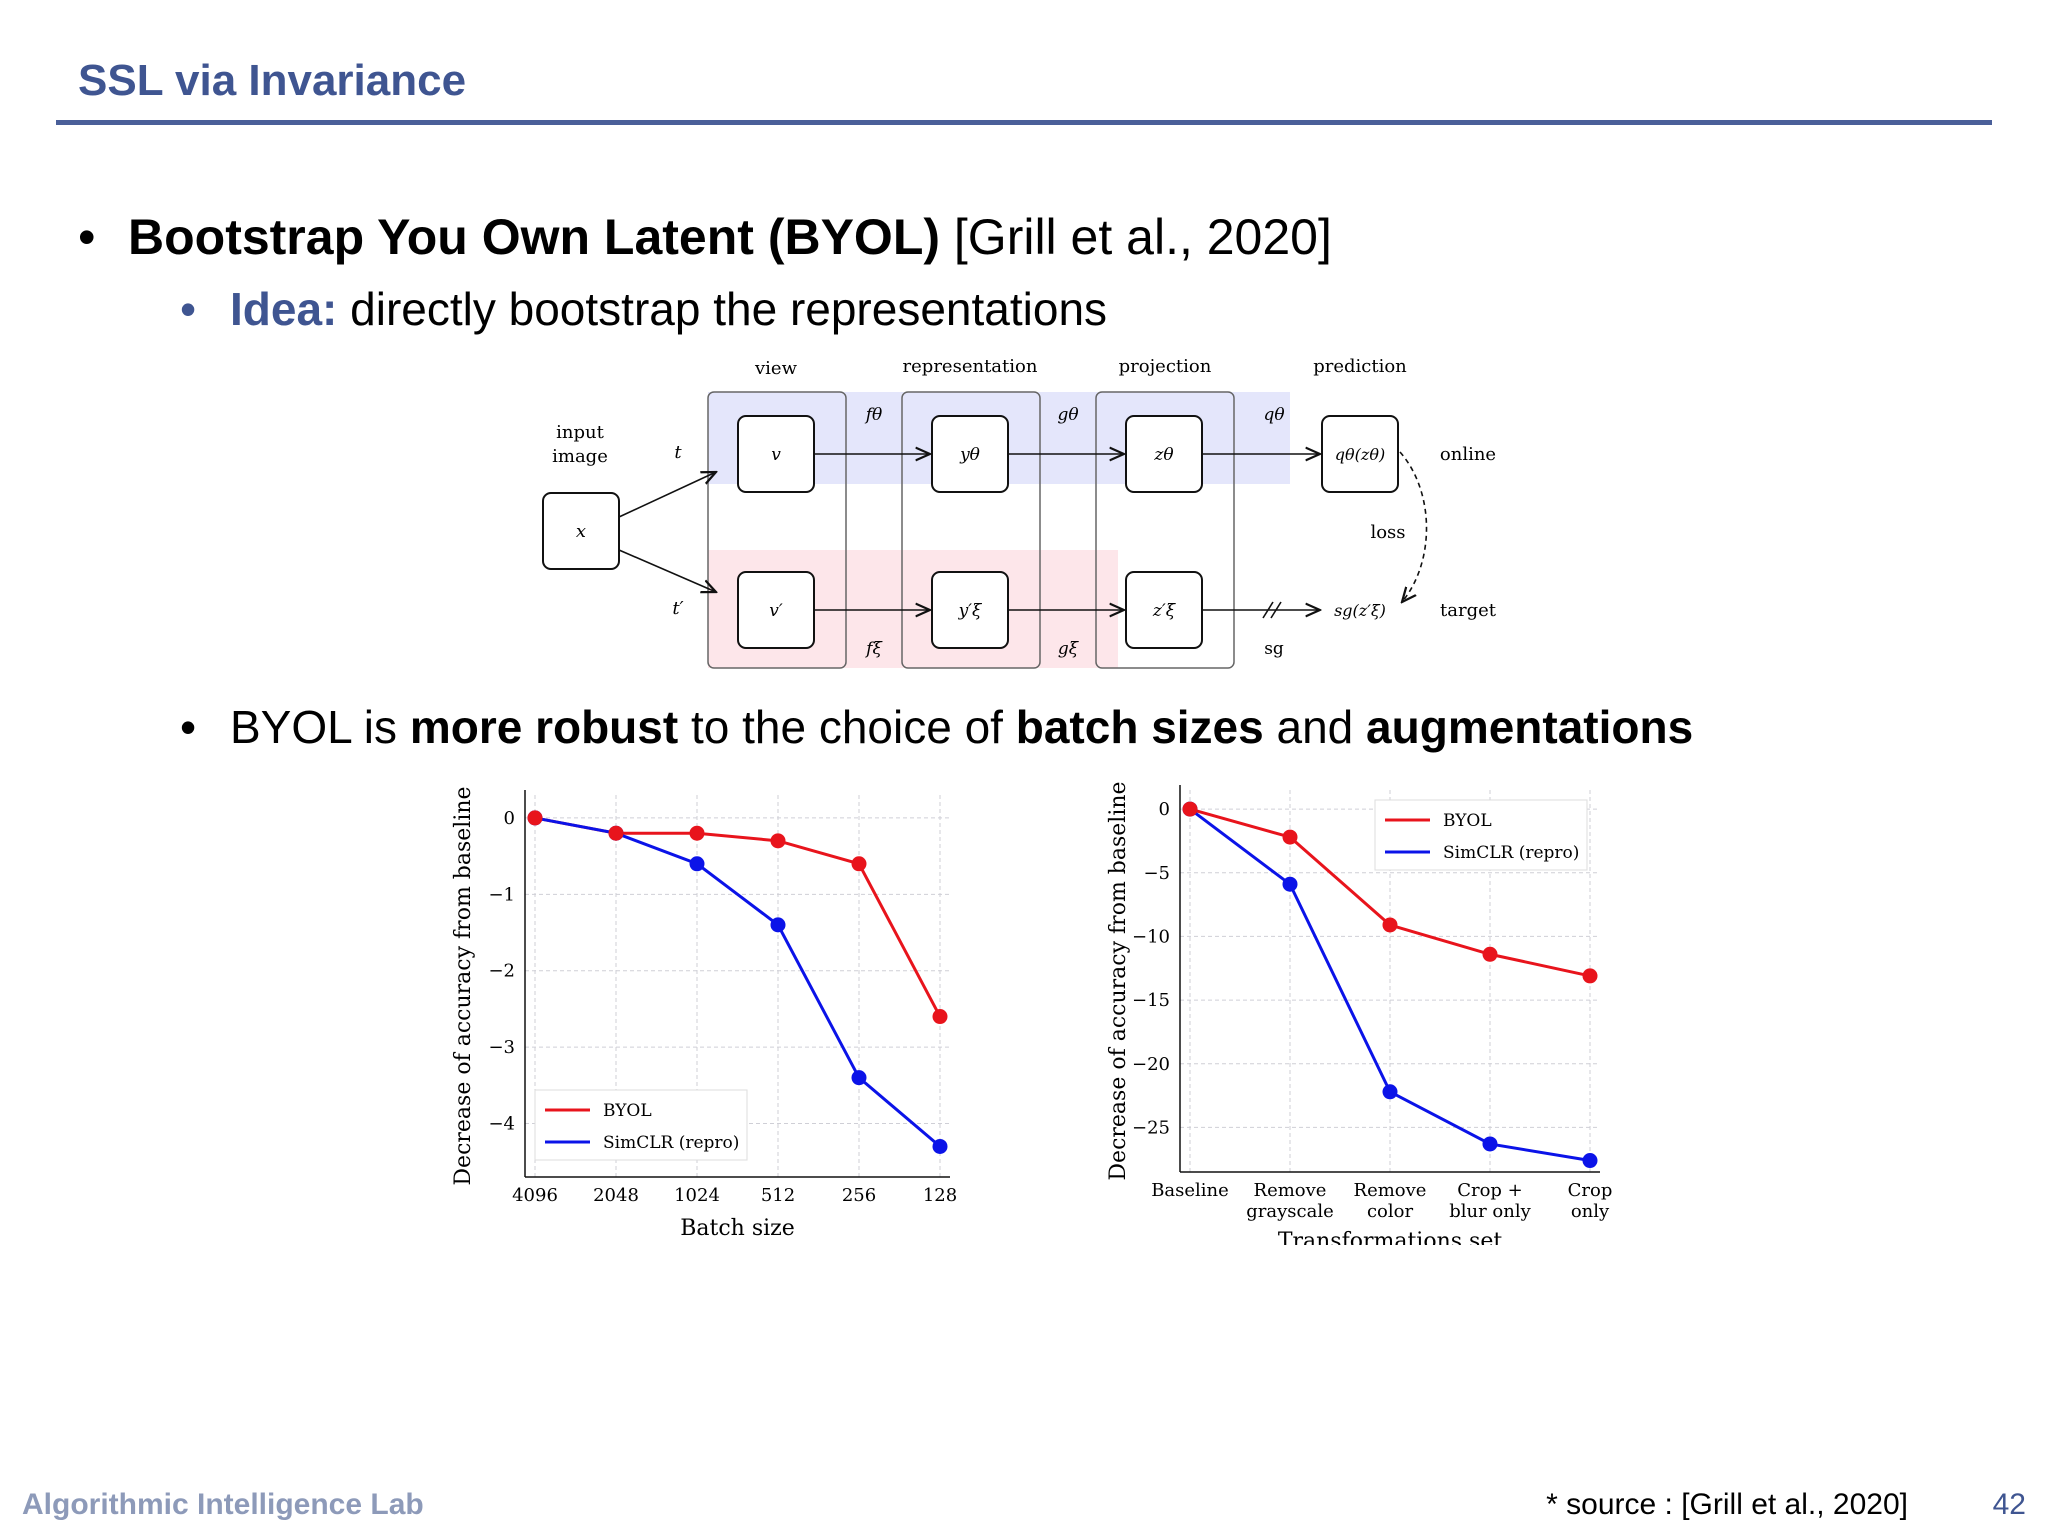 The width and height of the screenshot is (2048, 1536). I want to click on x-tick-label: 1024, so click(697, 1195).